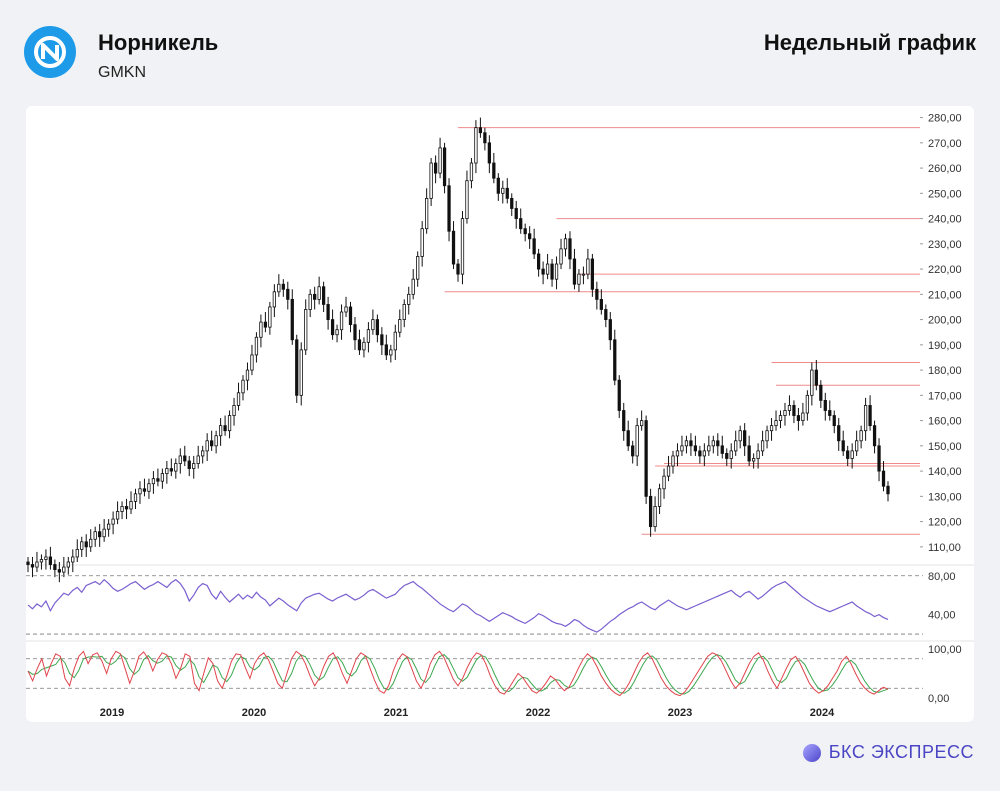 Image resolution: width=1000 pixels, height=791 pixels. What do you see at coordinates (112, 713) in the screenshot?
I see `x-tick-year-label: 2019` at bounding box center [112, 713].